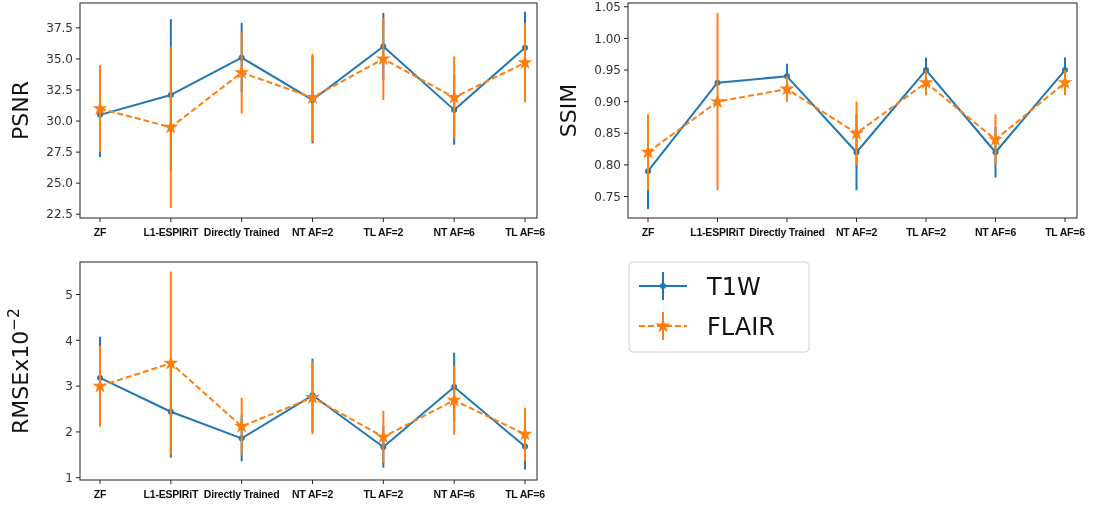 This screenshot has height=512, width=1096. What do you see at coordinates (607, 38) in the screenshot?
I see `y-tick-label: 1.00` at bounding box center [607, 38].